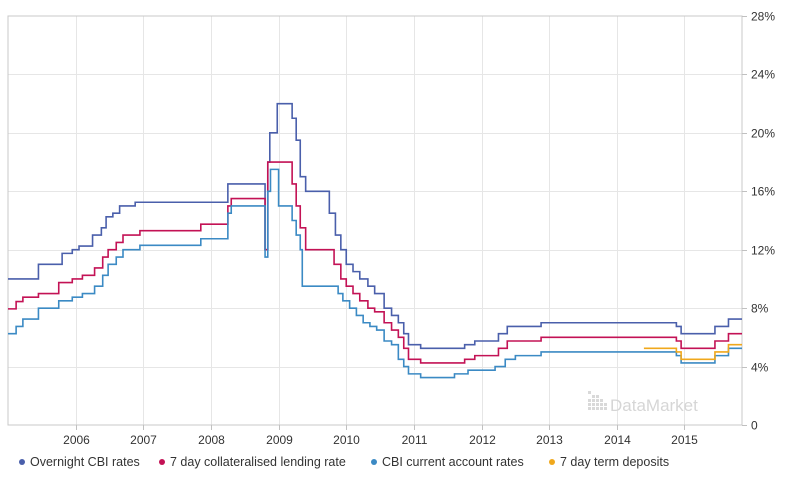  I want to click on watermark: DataMarket, so click(643, 403).